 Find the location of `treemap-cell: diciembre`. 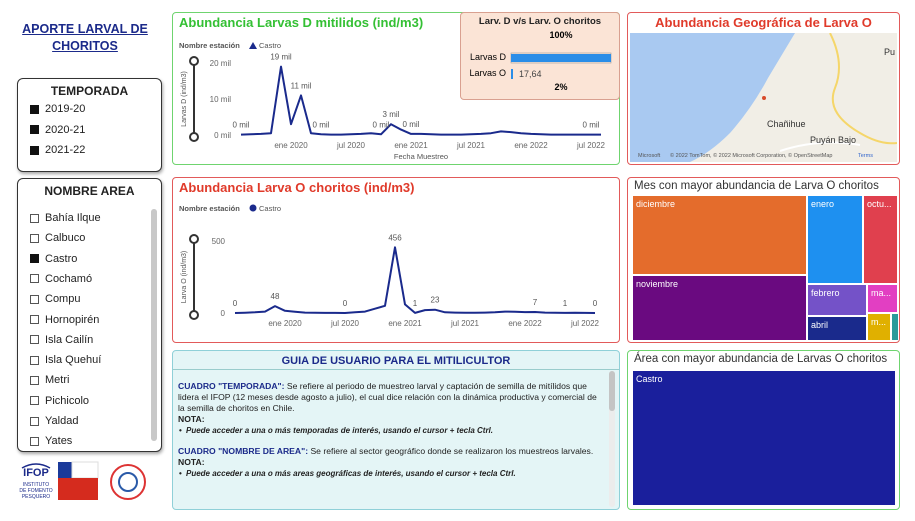

treemap-cell: diciembre is located at coordinates (719, 235).